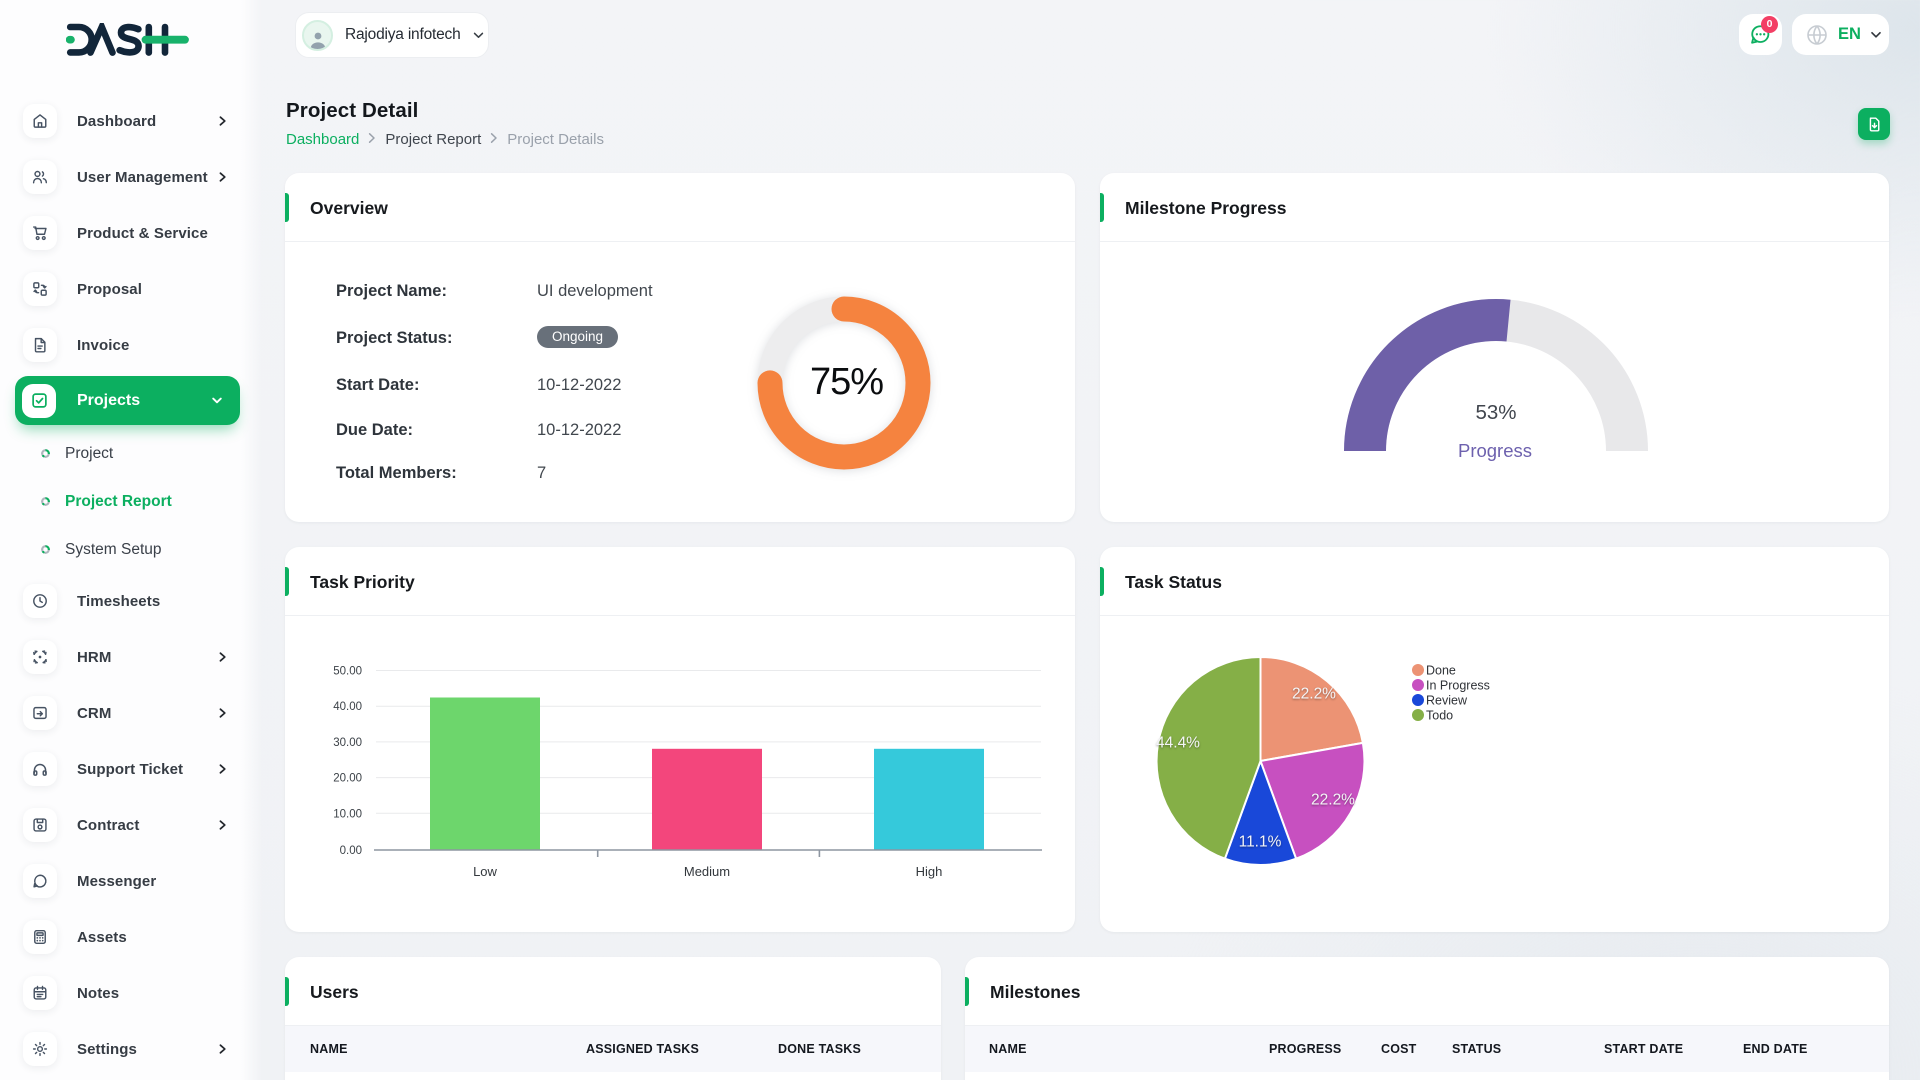 Image resolution: width=1920 pixels, height=1080 pixels. What do you see at coordinates (1441, 671) in the screenshot?
I see `svg-text: Done` at bounding box center [1441, 671].